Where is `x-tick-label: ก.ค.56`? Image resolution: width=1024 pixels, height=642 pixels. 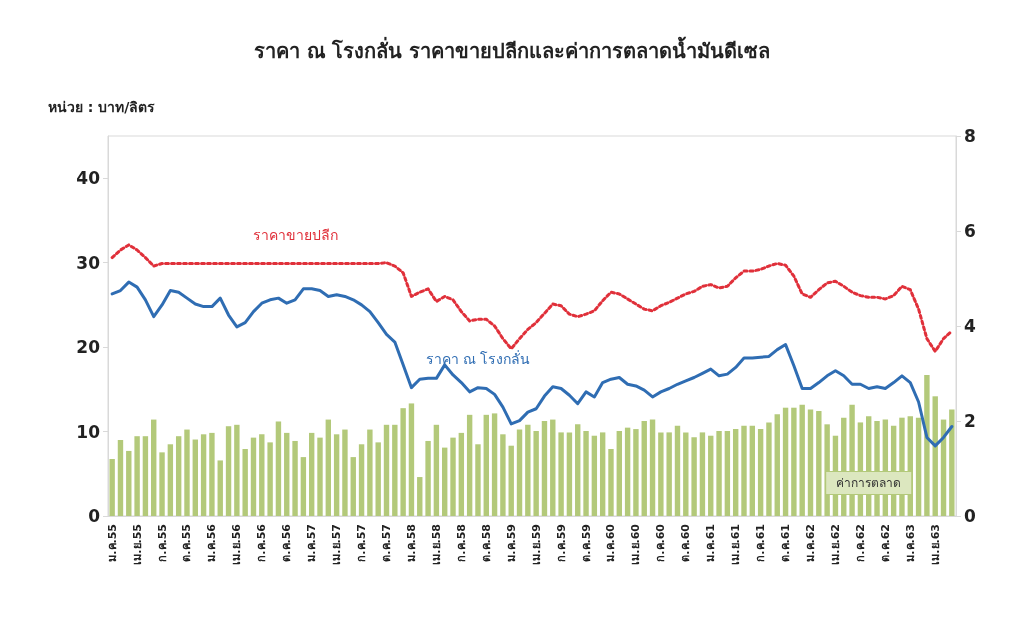 x-tick-label: ก.ค.56 is located at coordinates (262, 542).